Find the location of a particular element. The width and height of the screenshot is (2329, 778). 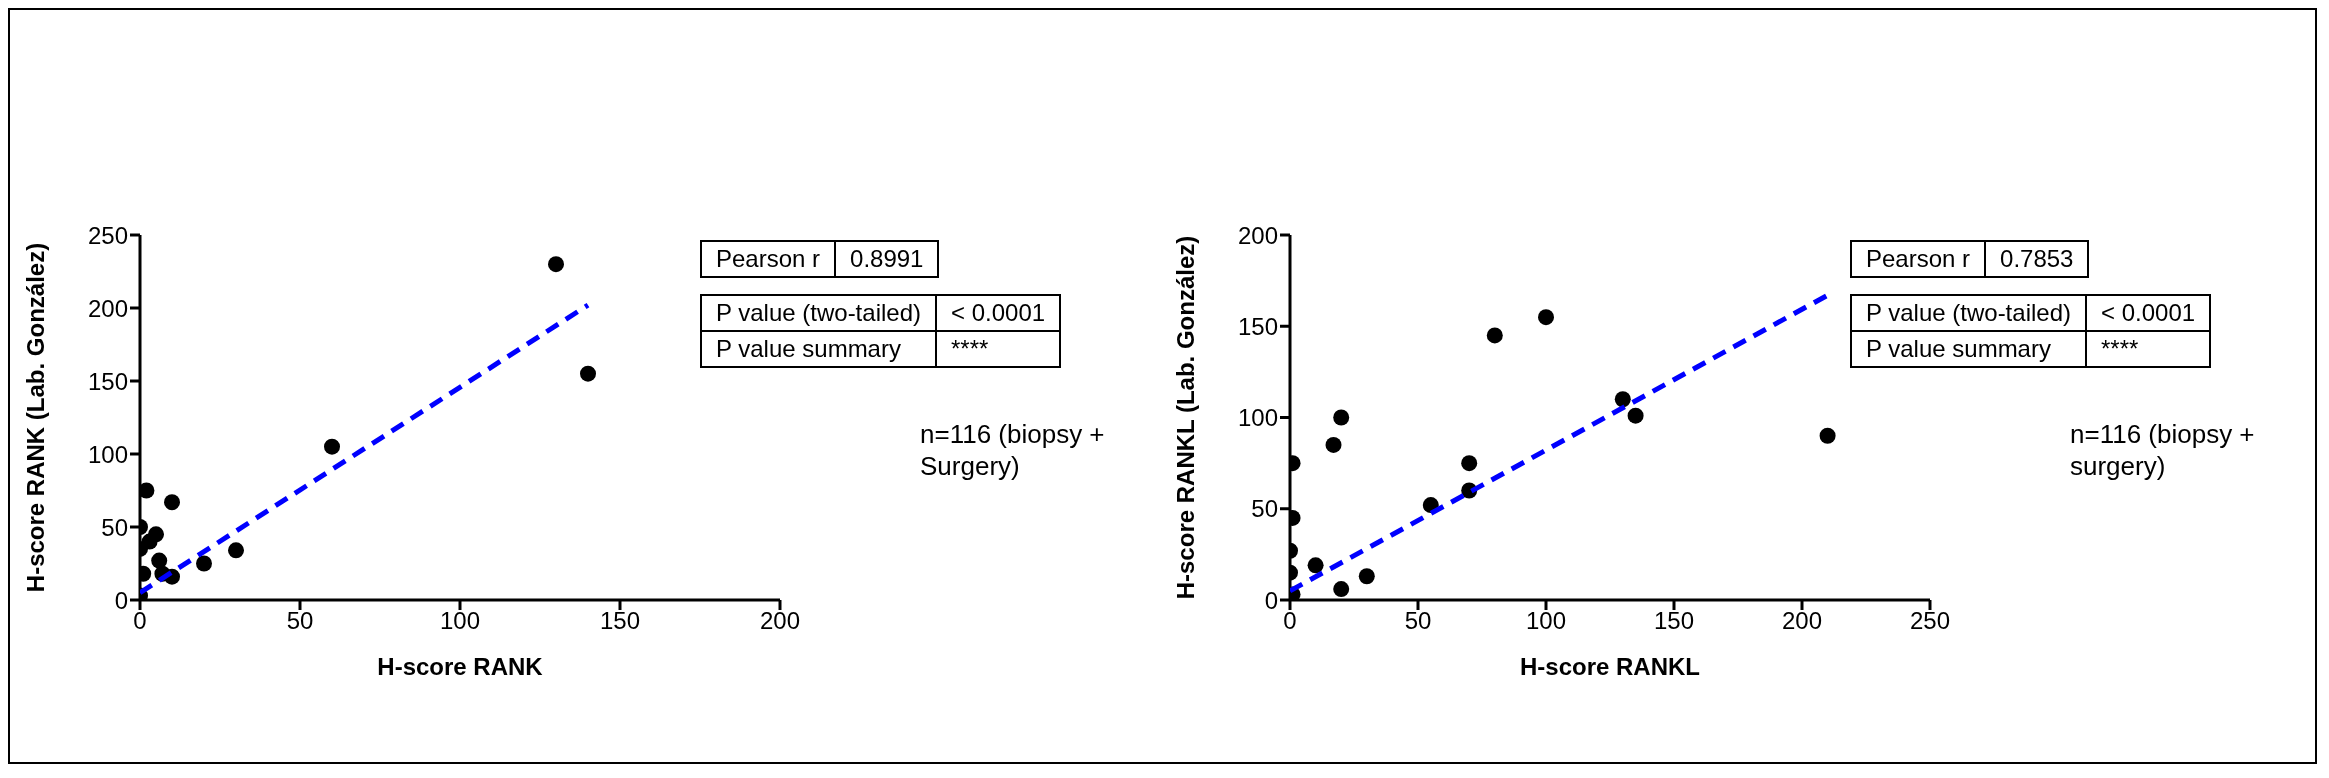

x-tick-label: 250 is located at coordinates (1930, 621).